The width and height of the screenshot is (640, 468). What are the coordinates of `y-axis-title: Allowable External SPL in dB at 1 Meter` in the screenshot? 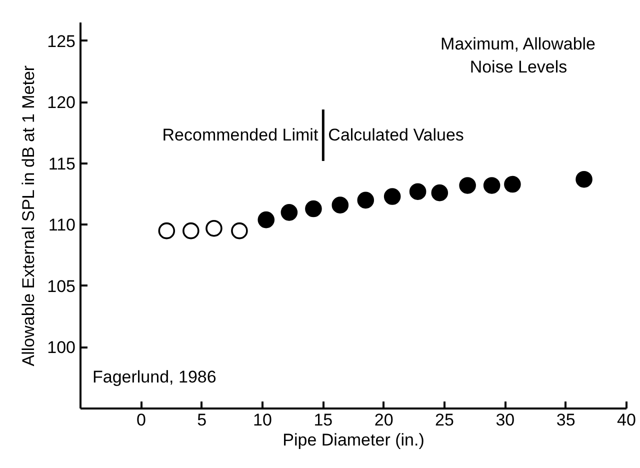 It's located at (28, 215).